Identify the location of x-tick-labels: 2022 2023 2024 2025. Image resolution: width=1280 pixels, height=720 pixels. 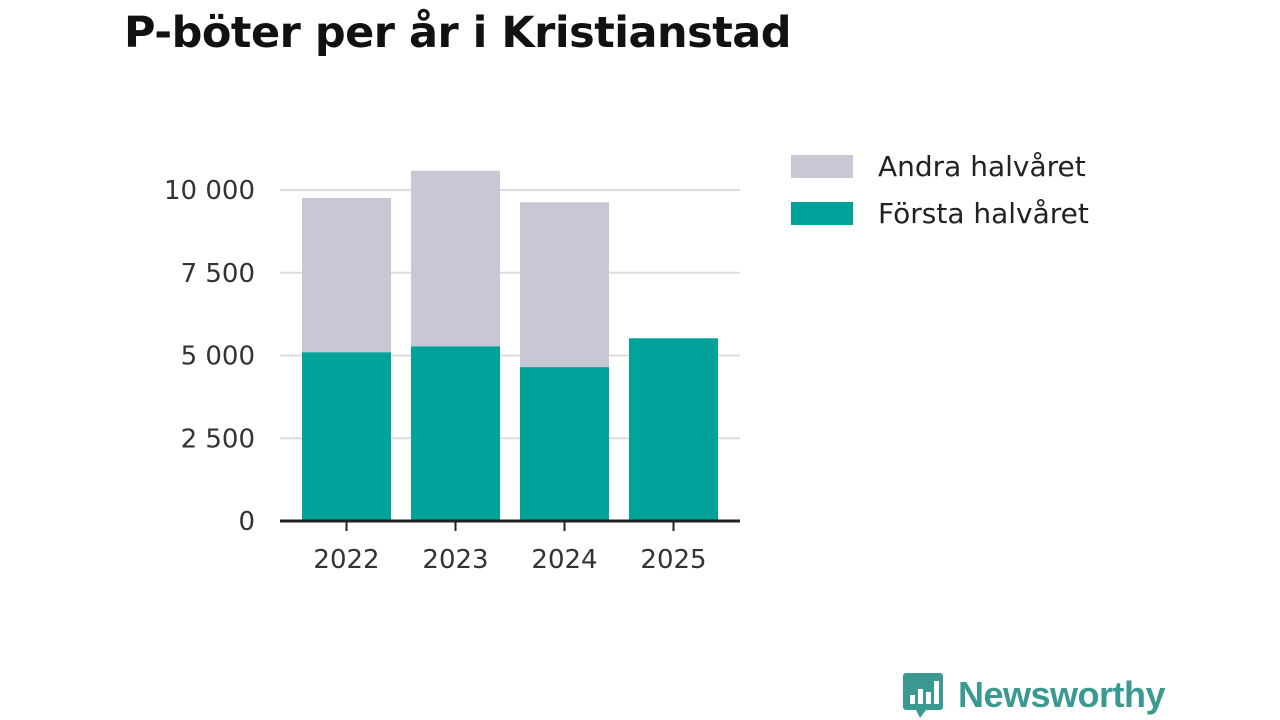
(509, 560).